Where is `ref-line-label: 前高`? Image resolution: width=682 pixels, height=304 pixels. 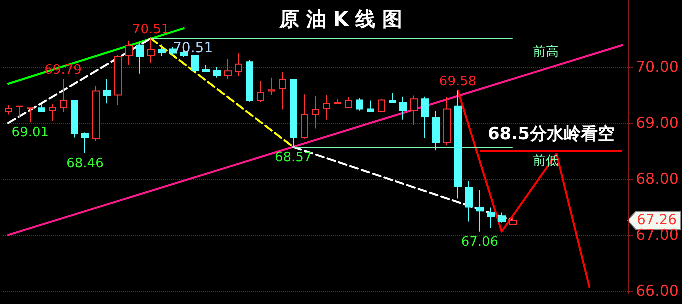 ref-line-label: 前高 is located at coordinates (545, 52).